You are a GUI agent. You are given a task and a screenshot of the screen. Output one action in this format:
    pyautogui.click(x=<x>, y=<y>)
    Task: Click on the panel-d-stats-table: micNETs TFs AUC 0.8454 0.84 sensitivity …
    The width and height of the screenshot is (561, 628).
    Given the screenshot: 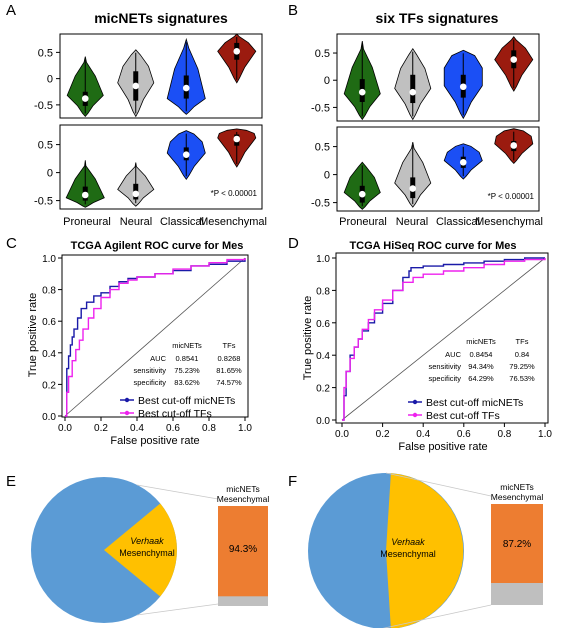 What is the action you would take?
    pyautogui.click(x=481, y=360)
    